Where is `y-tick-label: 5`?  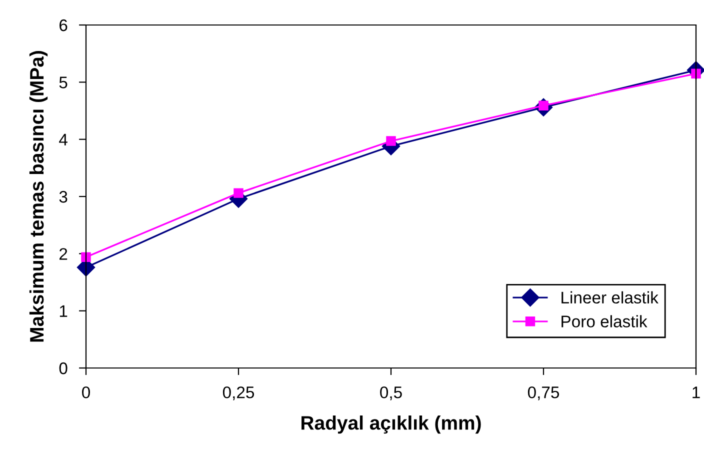 y-tick-label: 5 is located at coordinates (63, 82).